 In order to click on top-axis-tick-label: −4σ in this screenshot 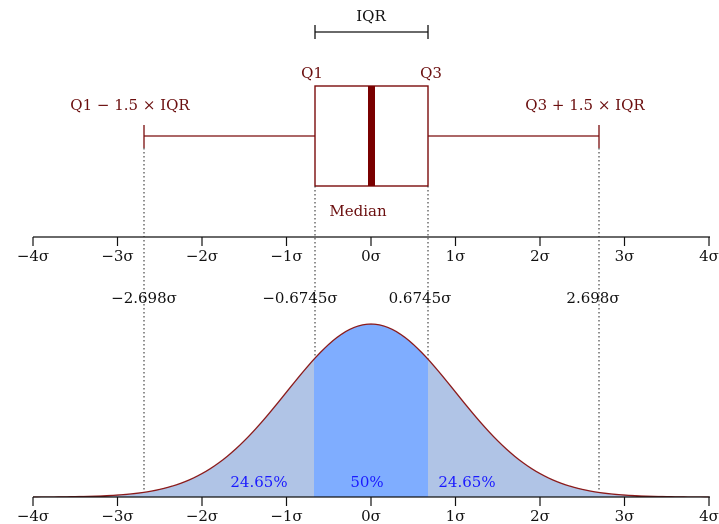, I will do `click(33, 256)`.